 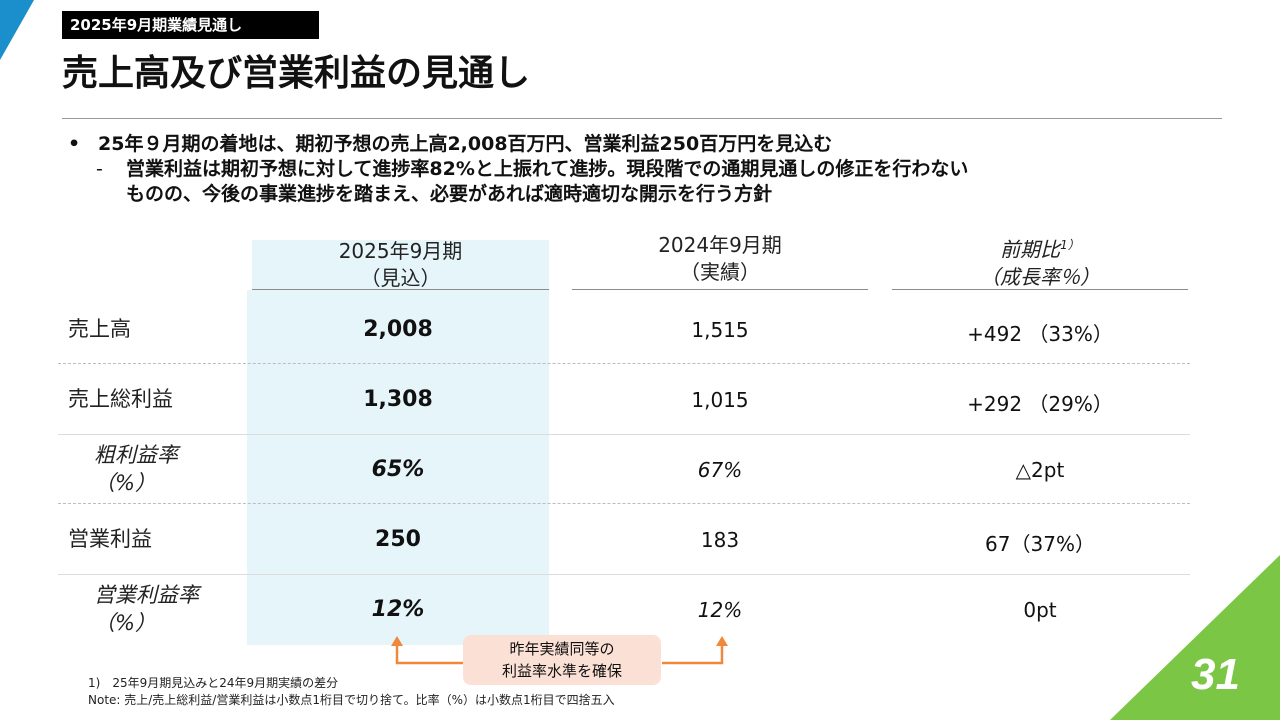 I want to click on cell-change-sales: +492 （33%）, so click(x=1040, y=334).